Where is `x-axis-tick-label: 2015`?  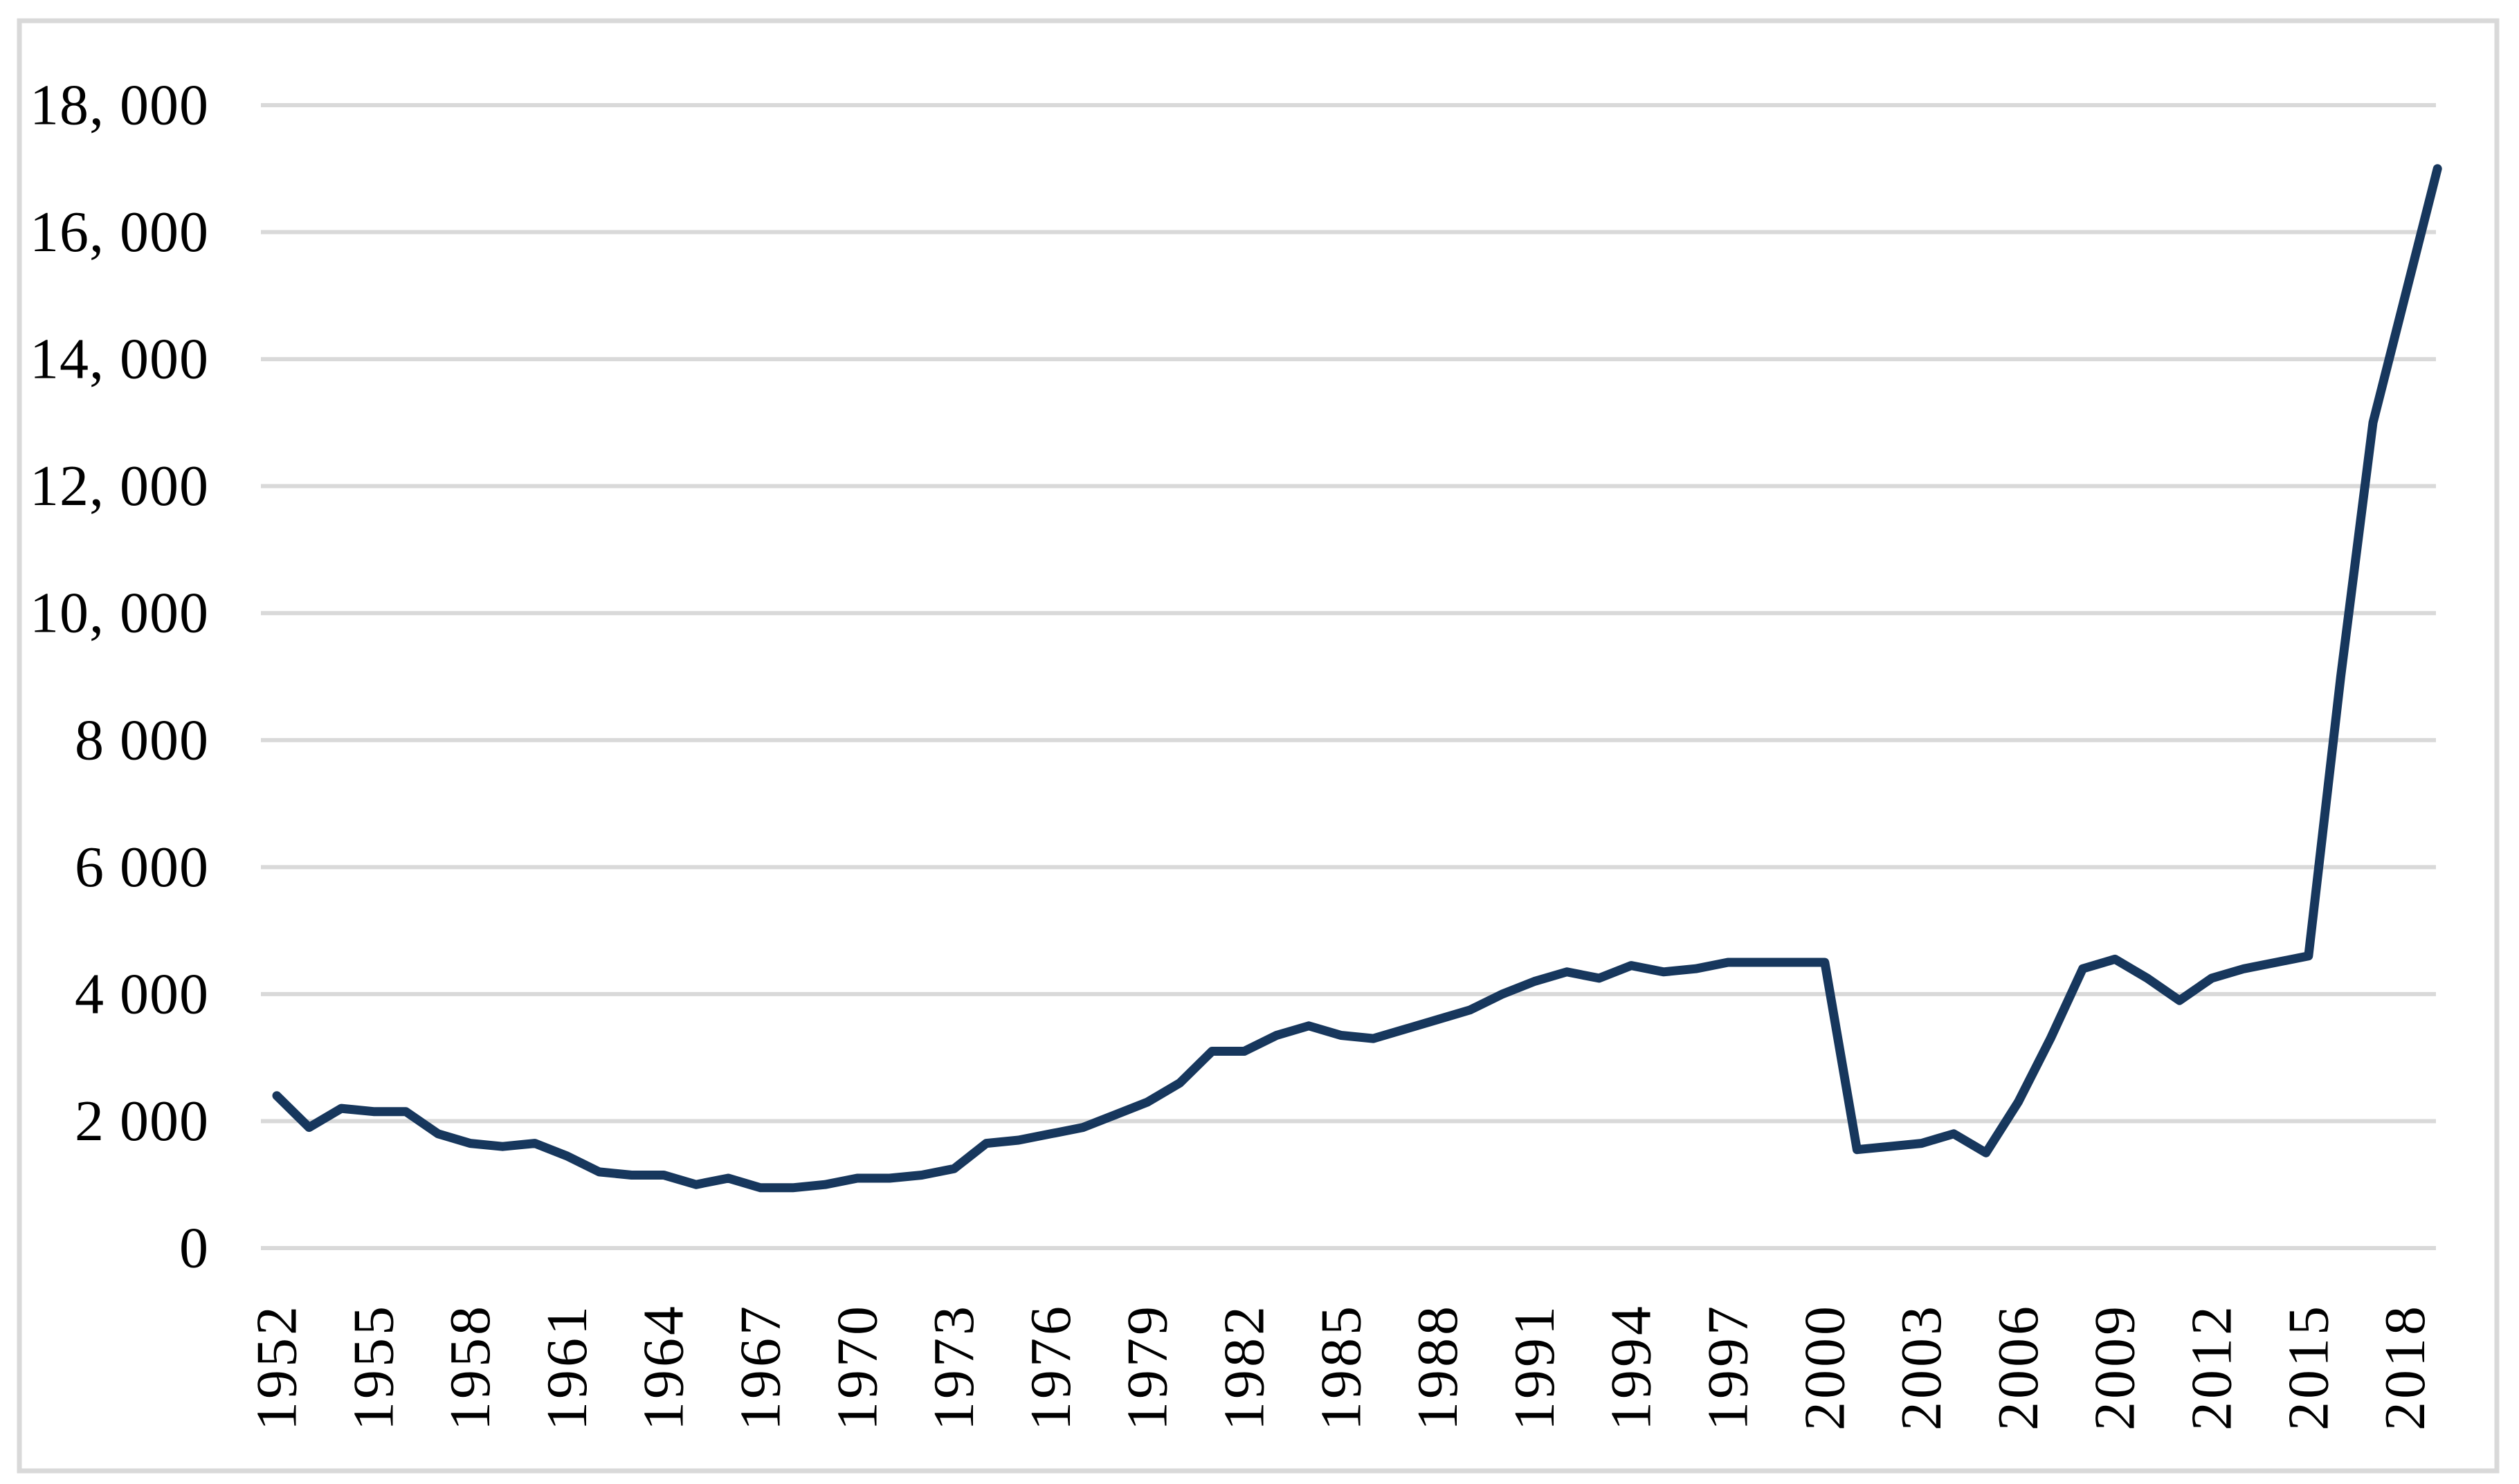
x-axis-tick-label: 2015 is located at coordinates (2308, 1367).